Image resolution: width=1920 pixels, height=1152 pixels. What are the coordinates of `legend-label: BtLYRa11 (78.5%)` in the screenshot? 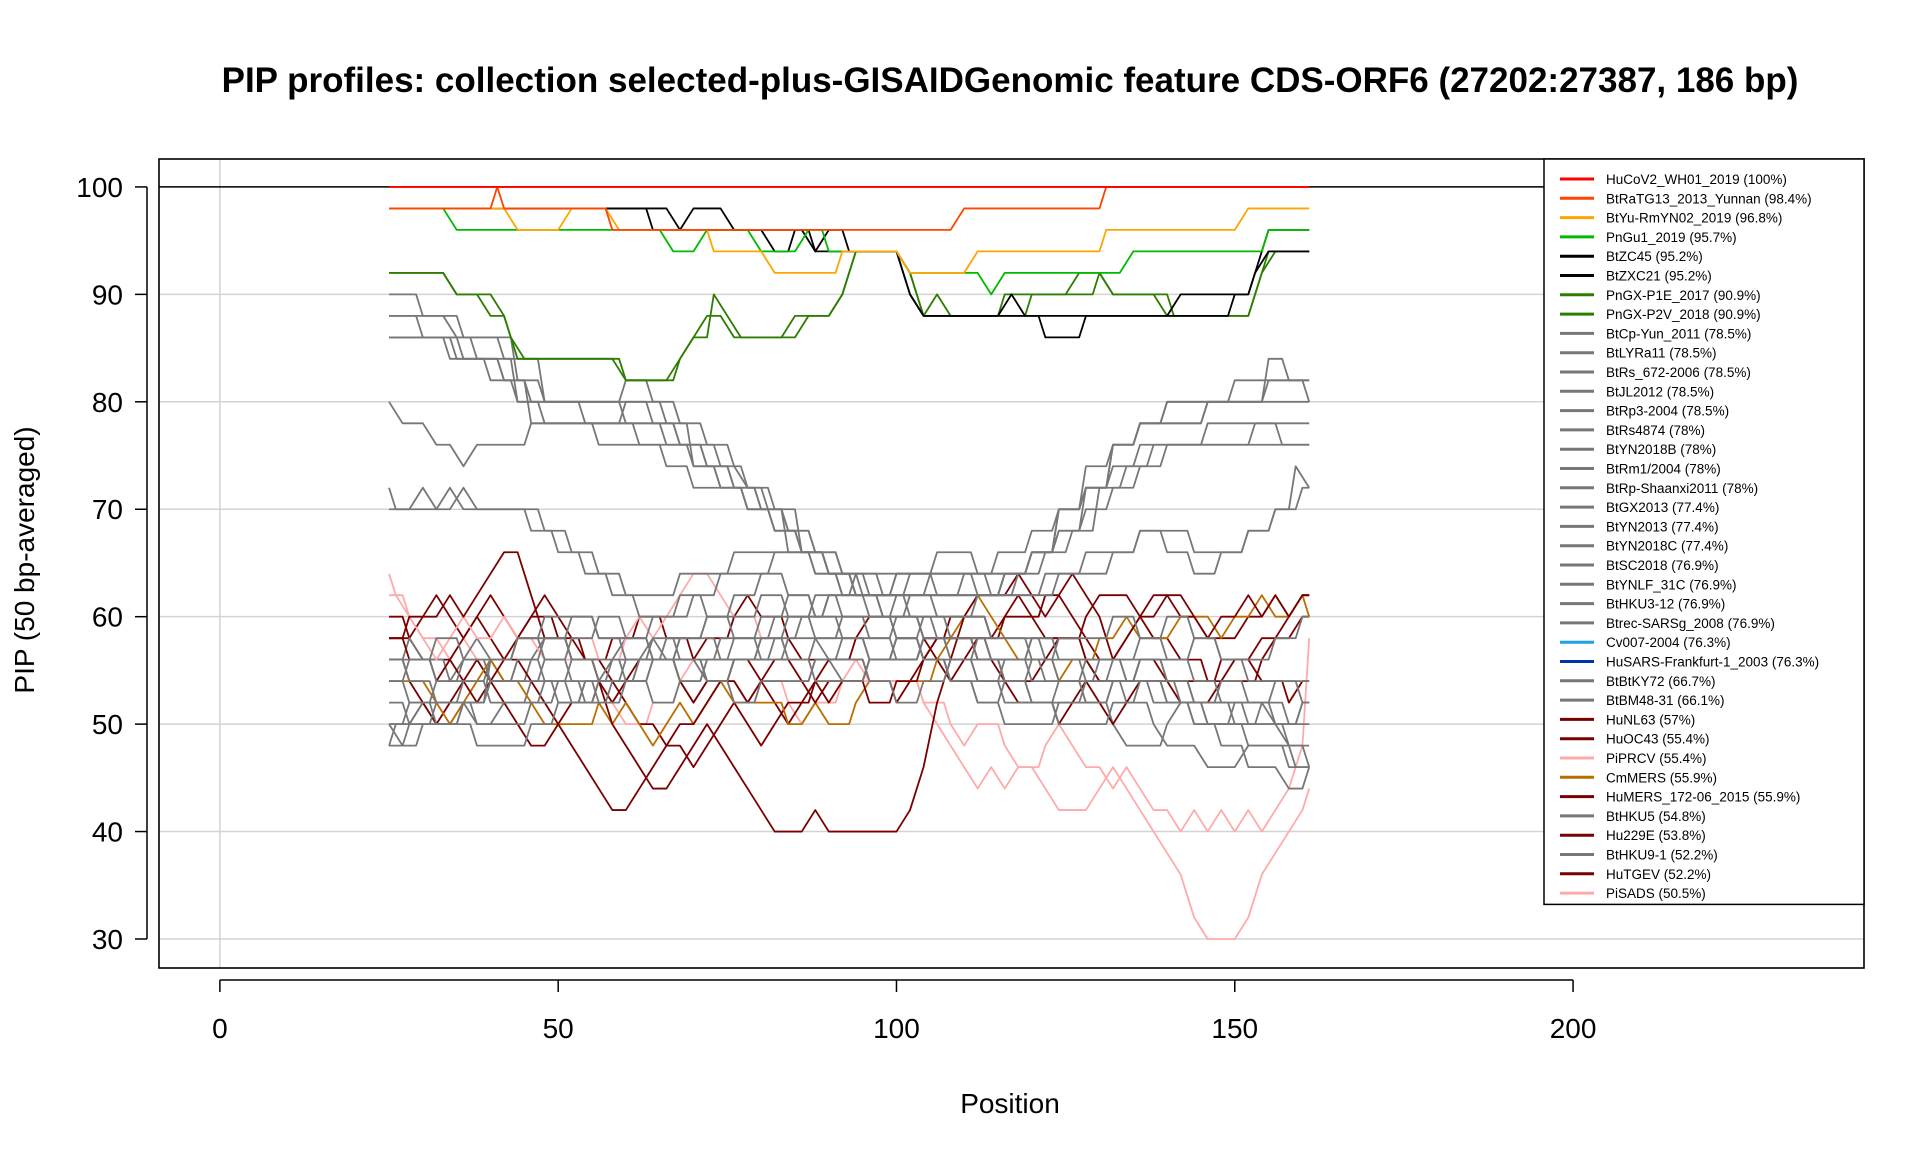 It's located at (1661, 353).